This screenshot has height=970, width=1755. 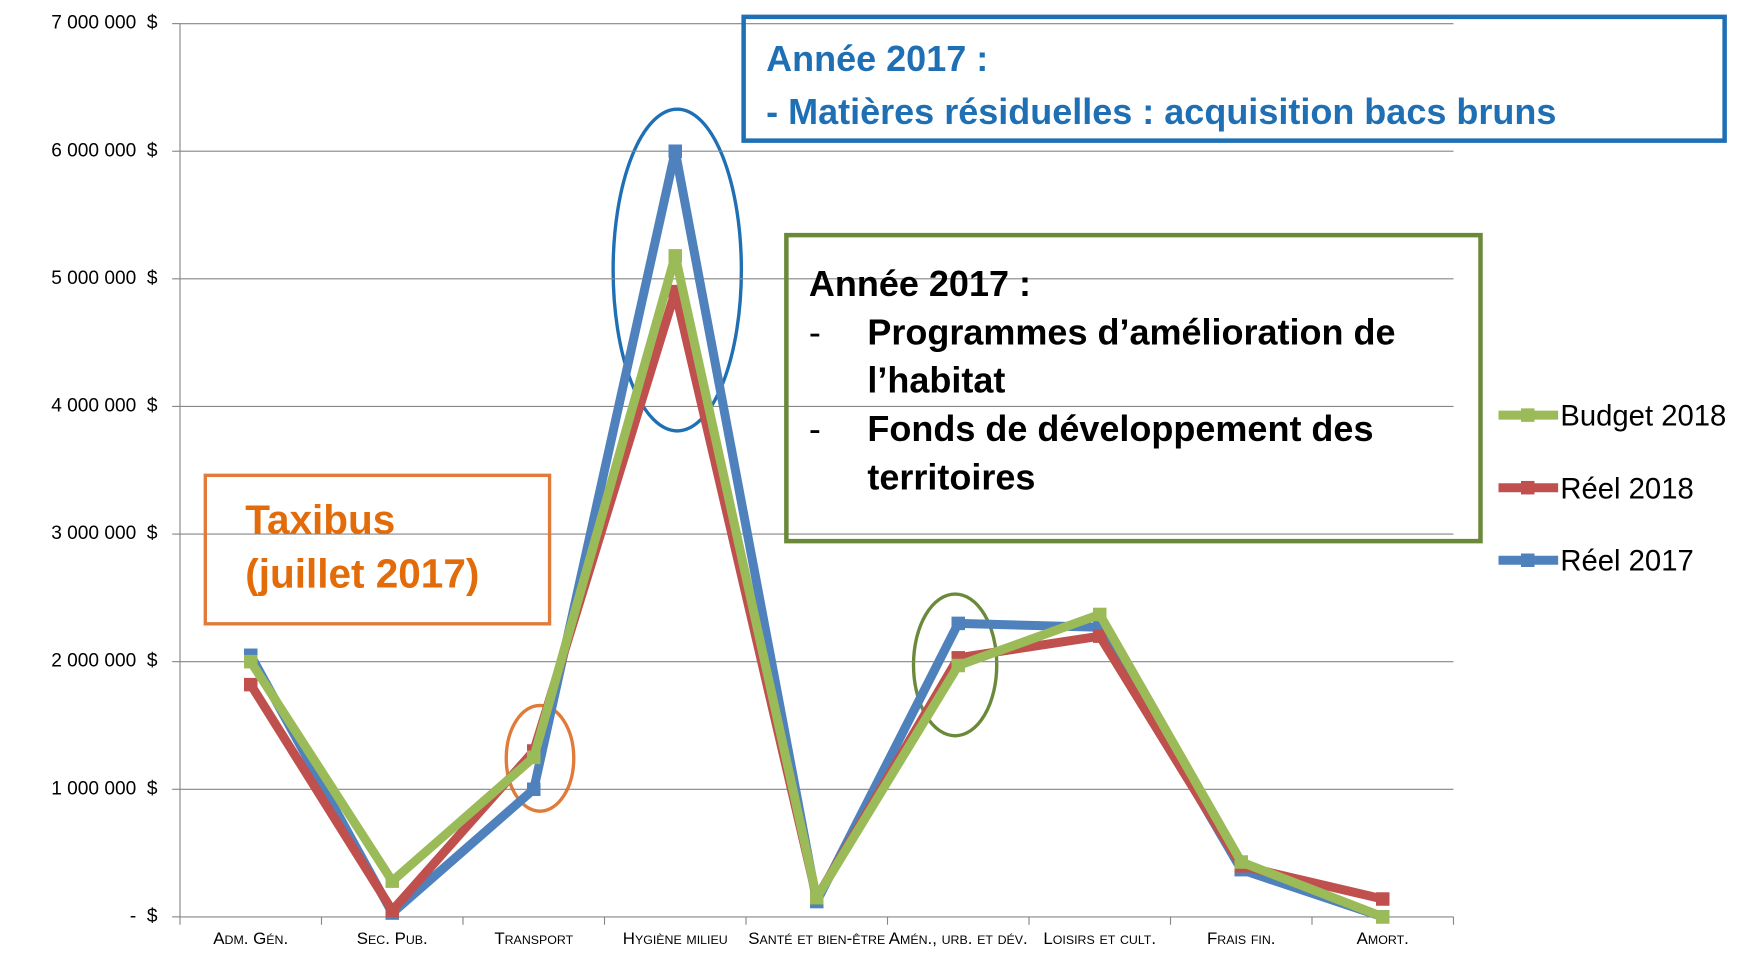 What do you see at coordinates (1382, 939) in the screenshot?
I see `x-tick-label: Amort.` at bounding box center [1382, 939].